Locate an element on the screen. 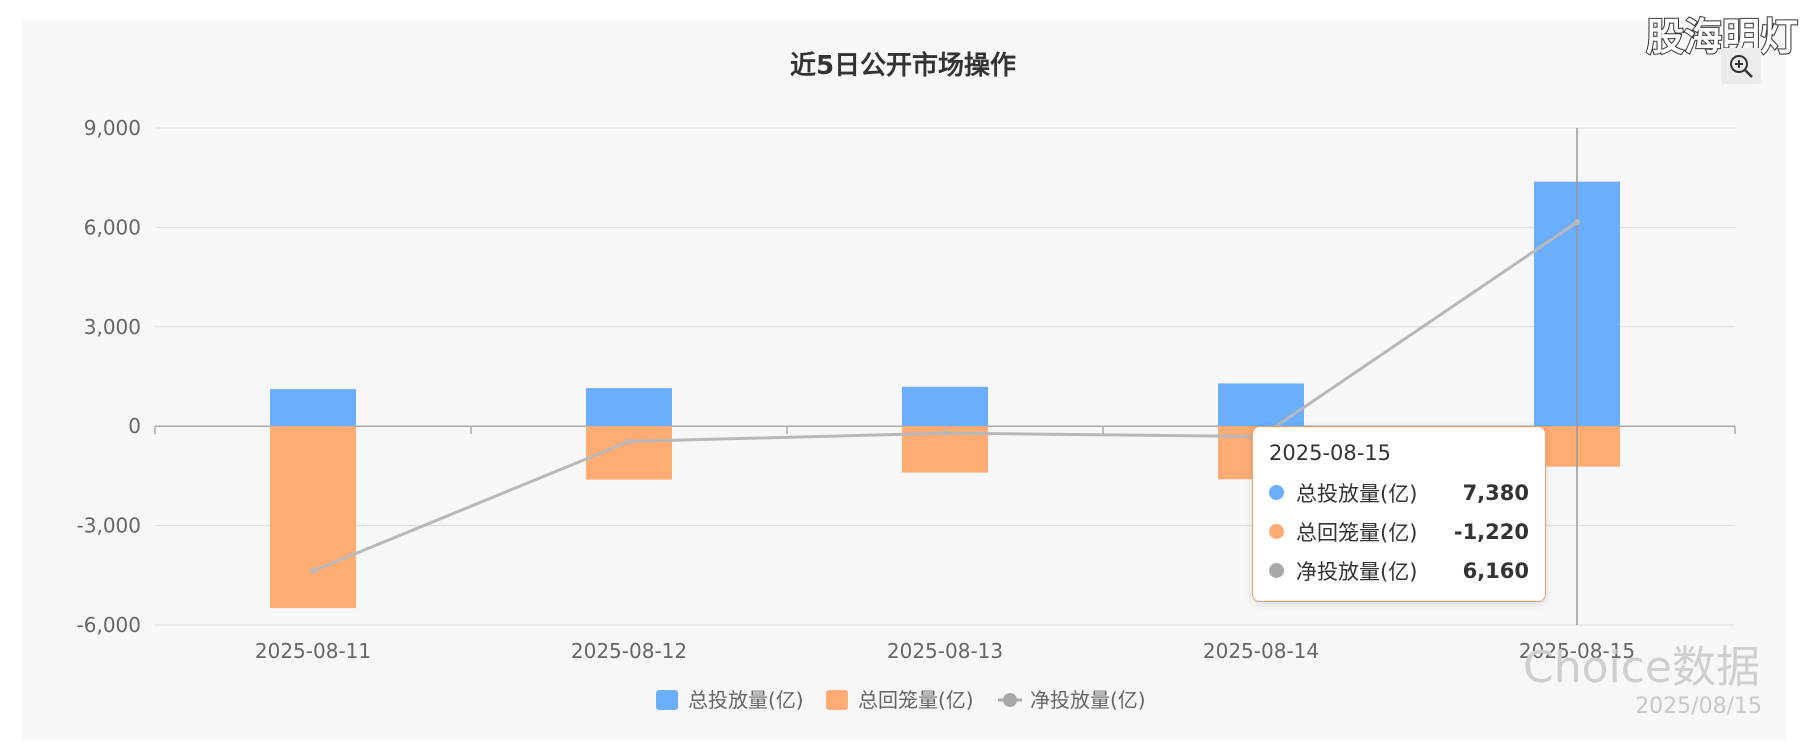 The image size is (1816, 756). zoom-button is located at coordinates (1741, 66).